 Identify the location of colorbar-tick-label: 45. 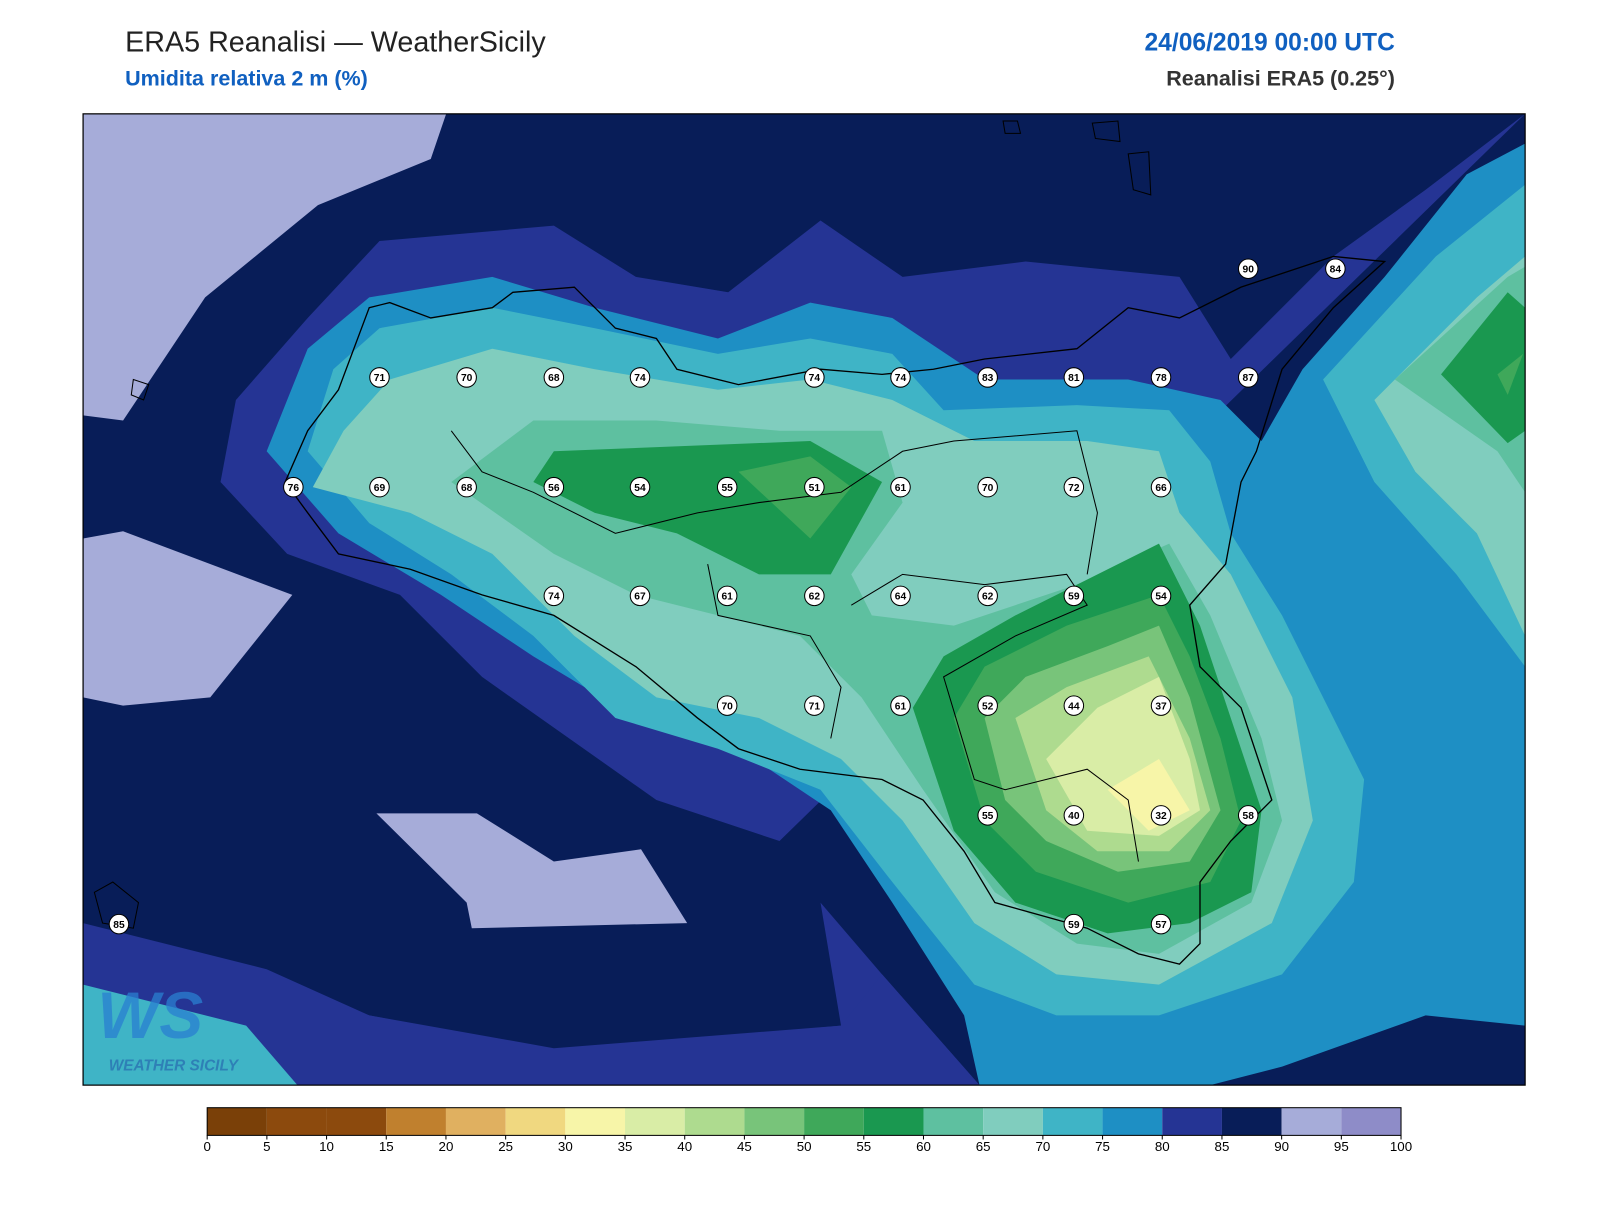
(744, 1146).